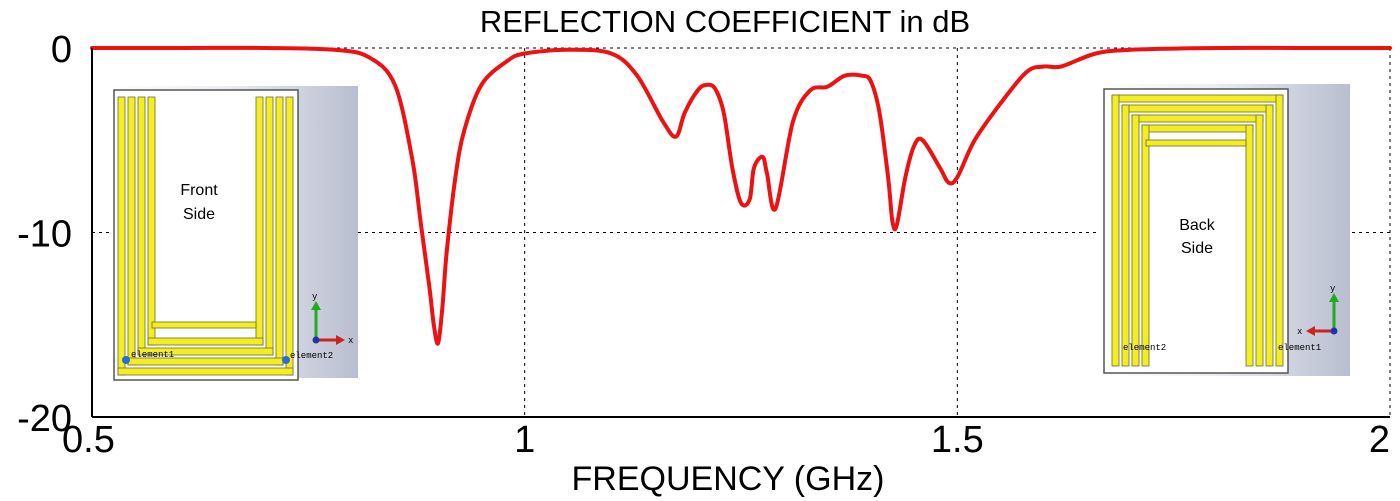 The image size is (1400, 501). Describe the element at coordinates (199, 214) in the screenshot. I see `front-side-label-line2: Side` at that location.